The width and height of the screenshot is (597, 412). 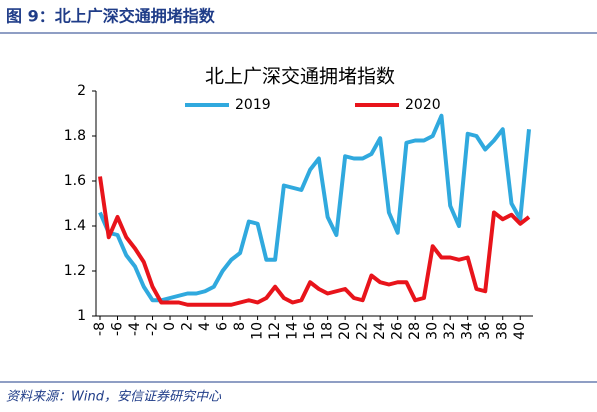 I want to click on x-tick-label: 14, so click(x=293, y=331).